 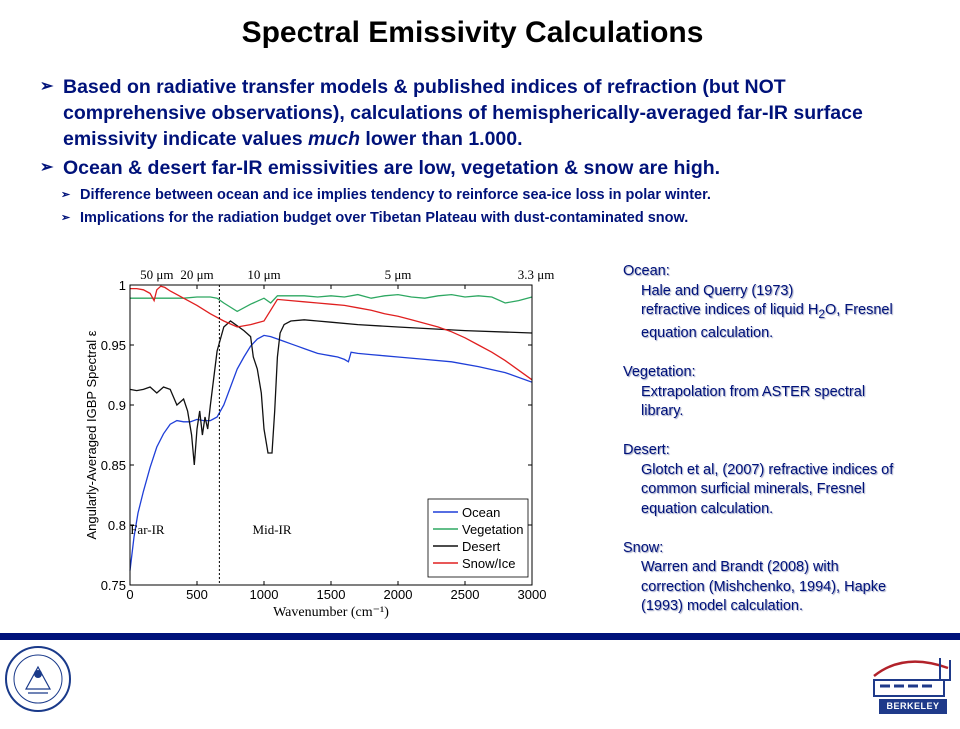 I want to click on x-tick-label: 500, so click(x=197, y=594).